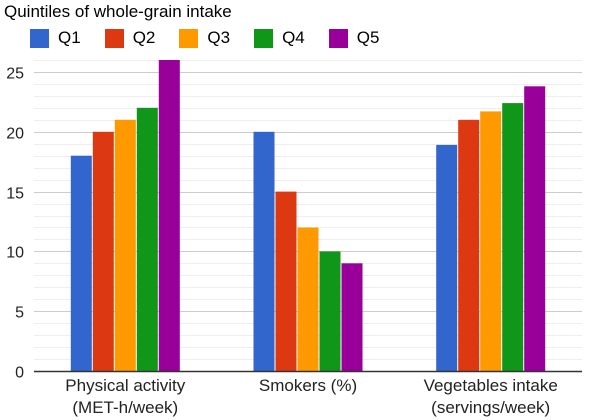  Describe the element at coordinates (264, 38) in the screenshot. I see `legend-swatch-q4` at that location.